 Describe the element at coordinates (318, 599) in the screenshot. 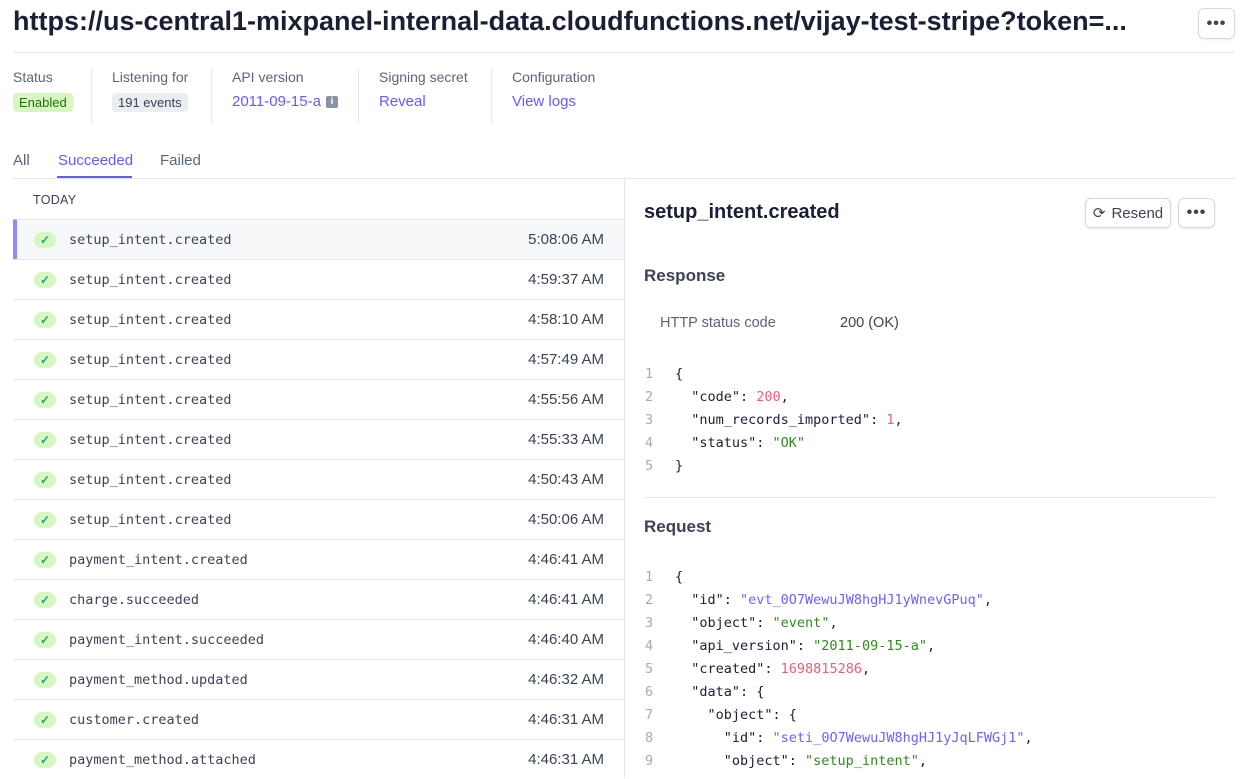

I see `event-row: ✓ charge.succeeded 4:46:41 AM` at that location.